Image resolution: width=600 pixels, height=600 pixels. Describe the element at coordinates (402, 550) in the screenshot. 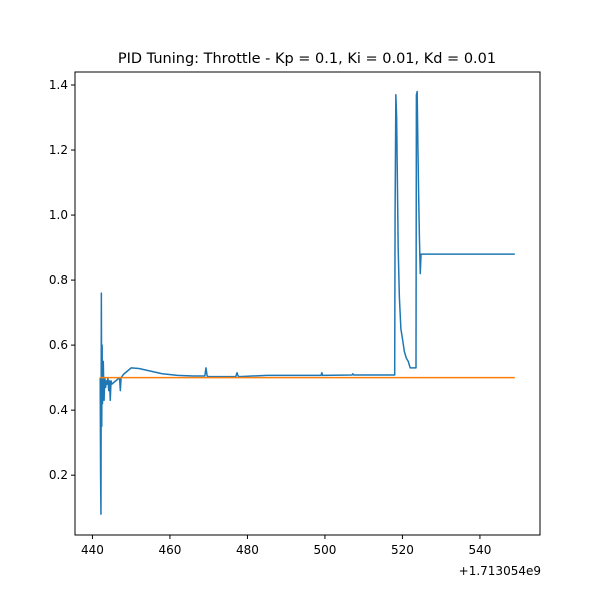

I see `x-tick-label: 520` at that location.